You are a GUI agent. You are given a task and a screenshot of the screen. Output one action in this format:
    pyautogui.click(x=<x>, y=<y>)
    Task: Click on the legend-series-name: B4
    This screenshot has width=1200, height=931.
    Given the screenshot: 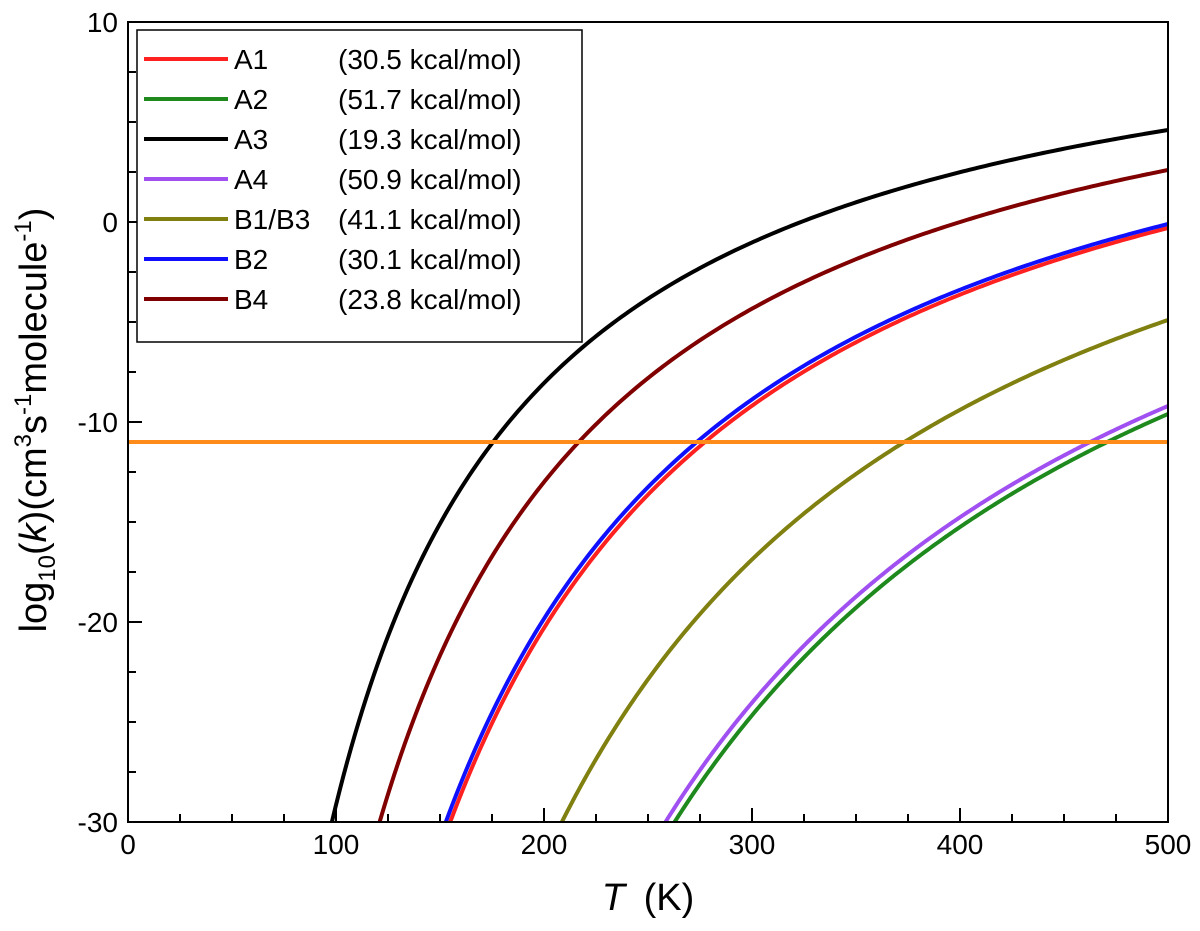 What is the action you would take?
    pyautogui.click(x=251, y=299)
    